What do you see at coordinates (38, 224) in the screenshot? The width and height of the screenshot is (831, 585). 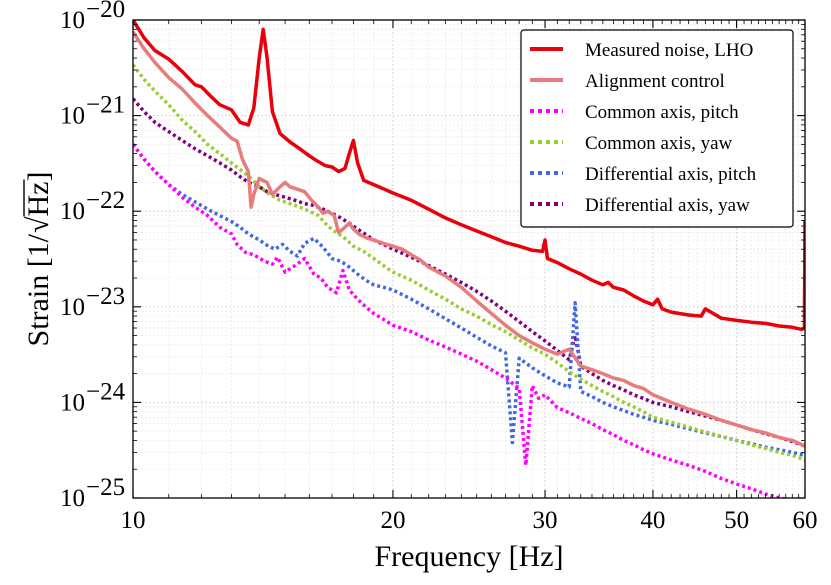 I see `y-axis-label-radical: √` at bounding box center [38, 224].